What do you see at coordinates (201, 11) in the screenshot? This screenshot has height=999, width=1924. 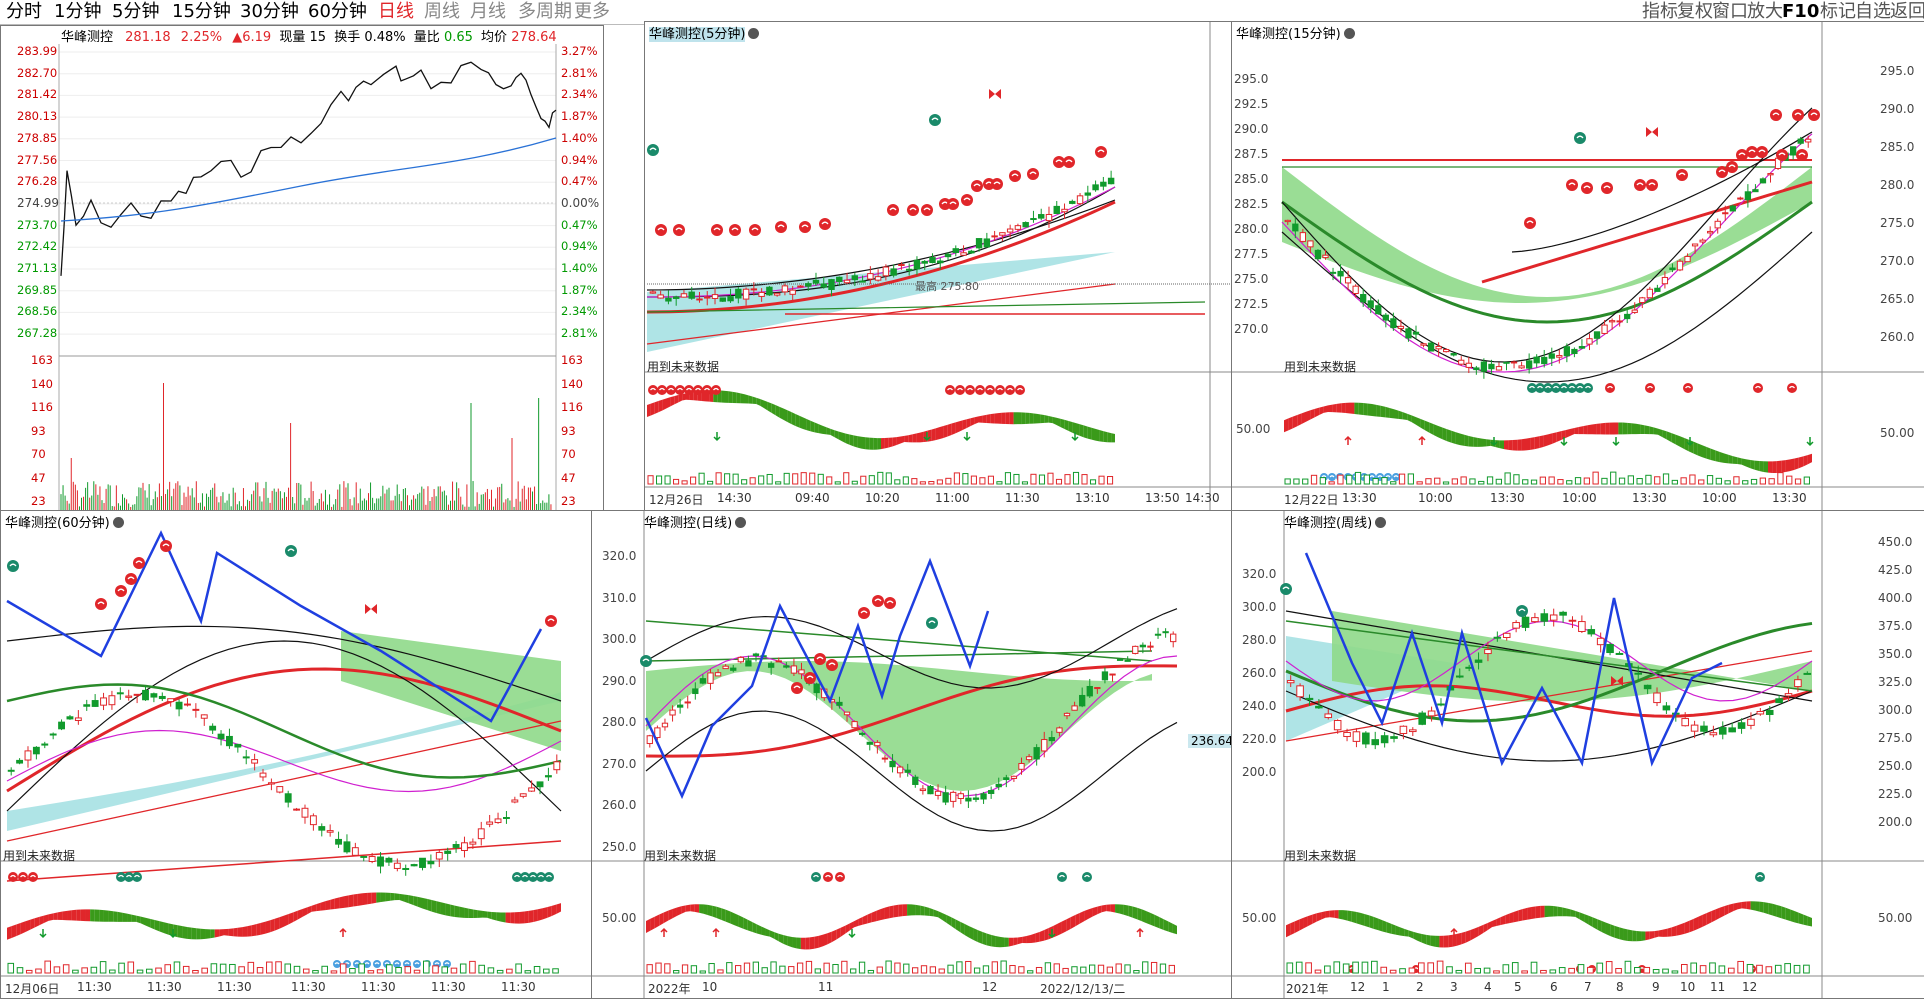 I see `period-tab-3: 15分钟` at bounding box center [201, 11].